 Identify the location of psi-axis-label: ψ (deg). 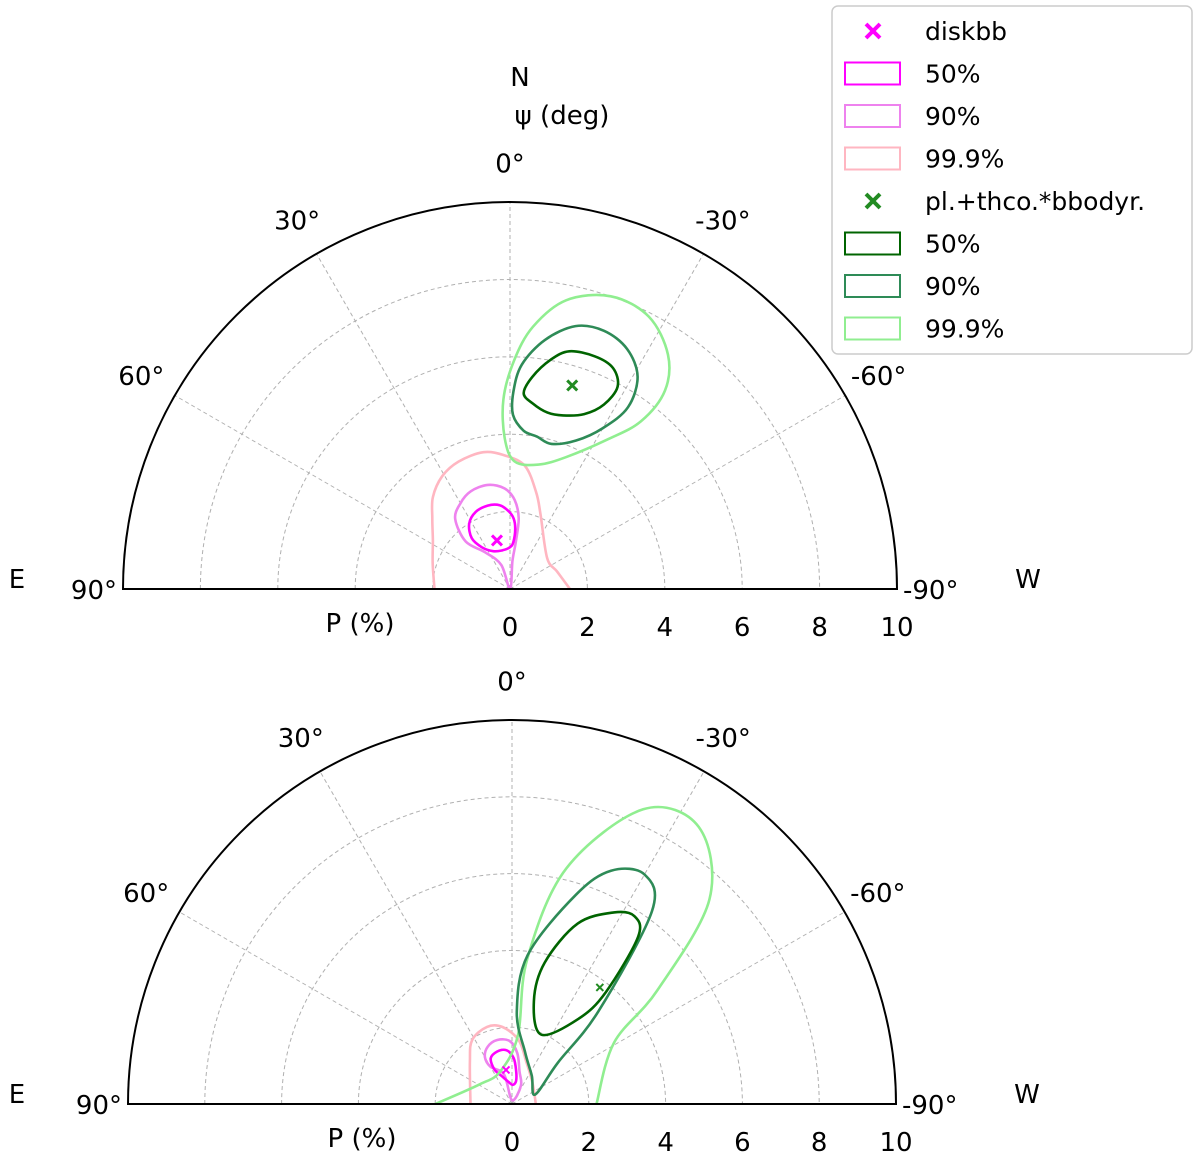
(562, 116).